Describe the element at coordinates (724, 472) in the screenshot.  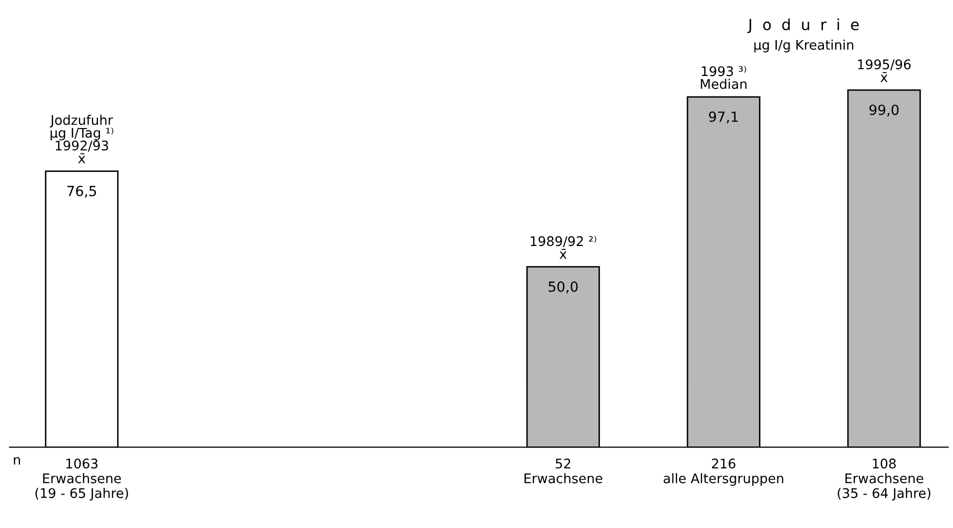
I see `x-tick-label: 216 alle Altersgruppen` at that location.